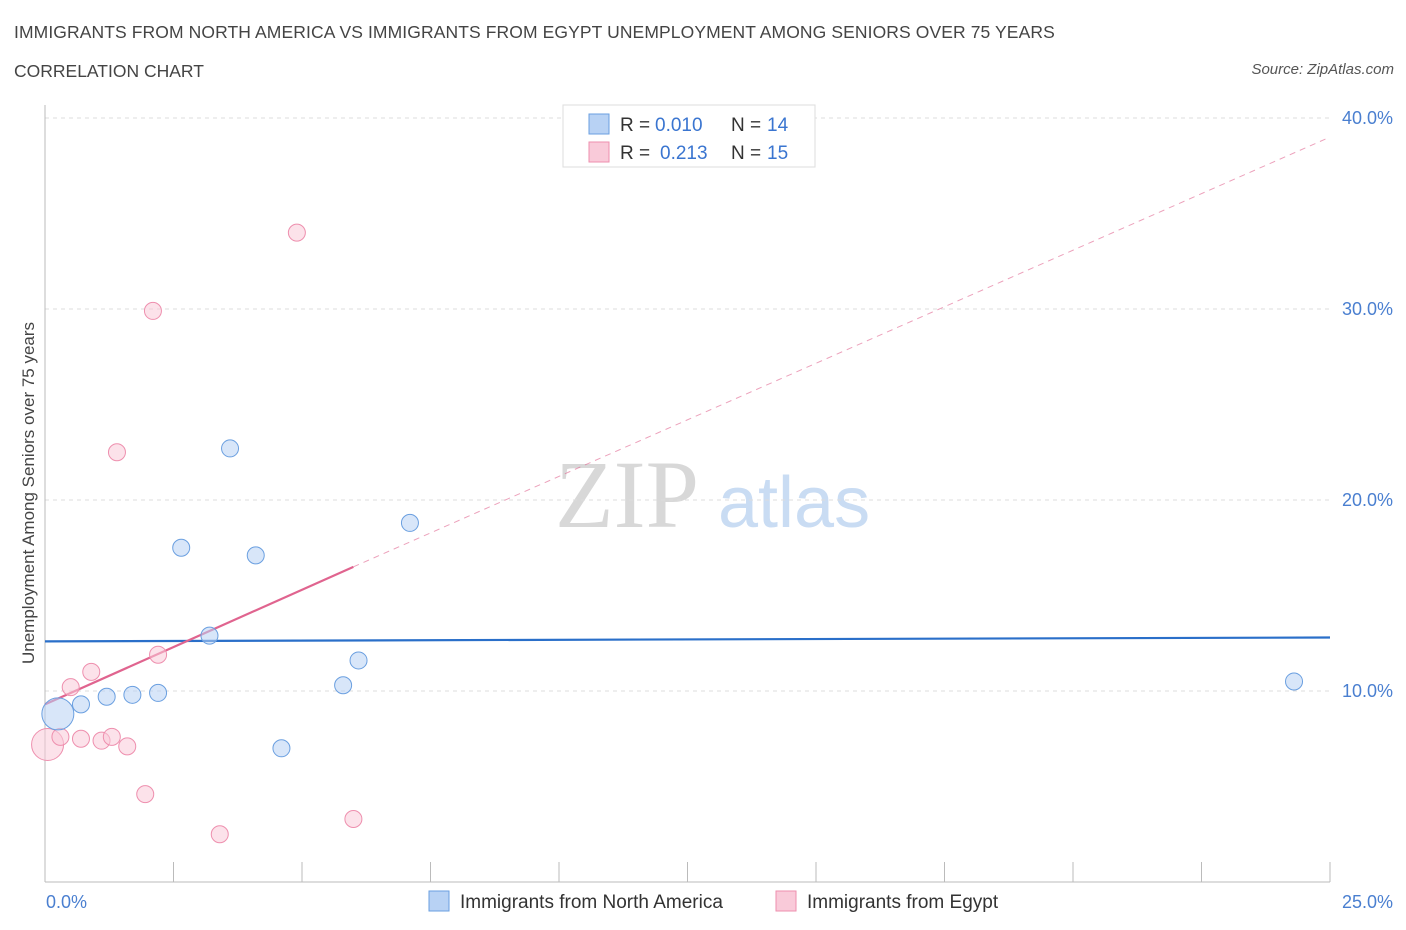 The image size is (1406, 930). I want to click on legend-n-label-2: N =, so click(746, 153).